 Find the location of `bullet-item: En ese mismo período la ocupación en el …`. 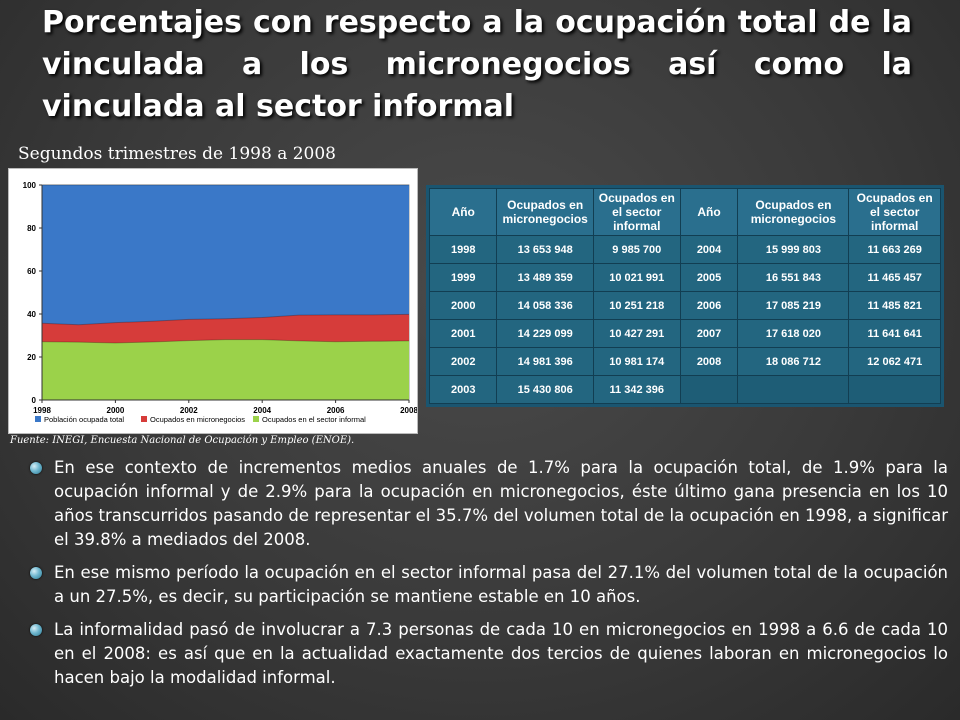

bullet-item: En ese mismo período la ocupación en el … is located at coordinates (489, 585).